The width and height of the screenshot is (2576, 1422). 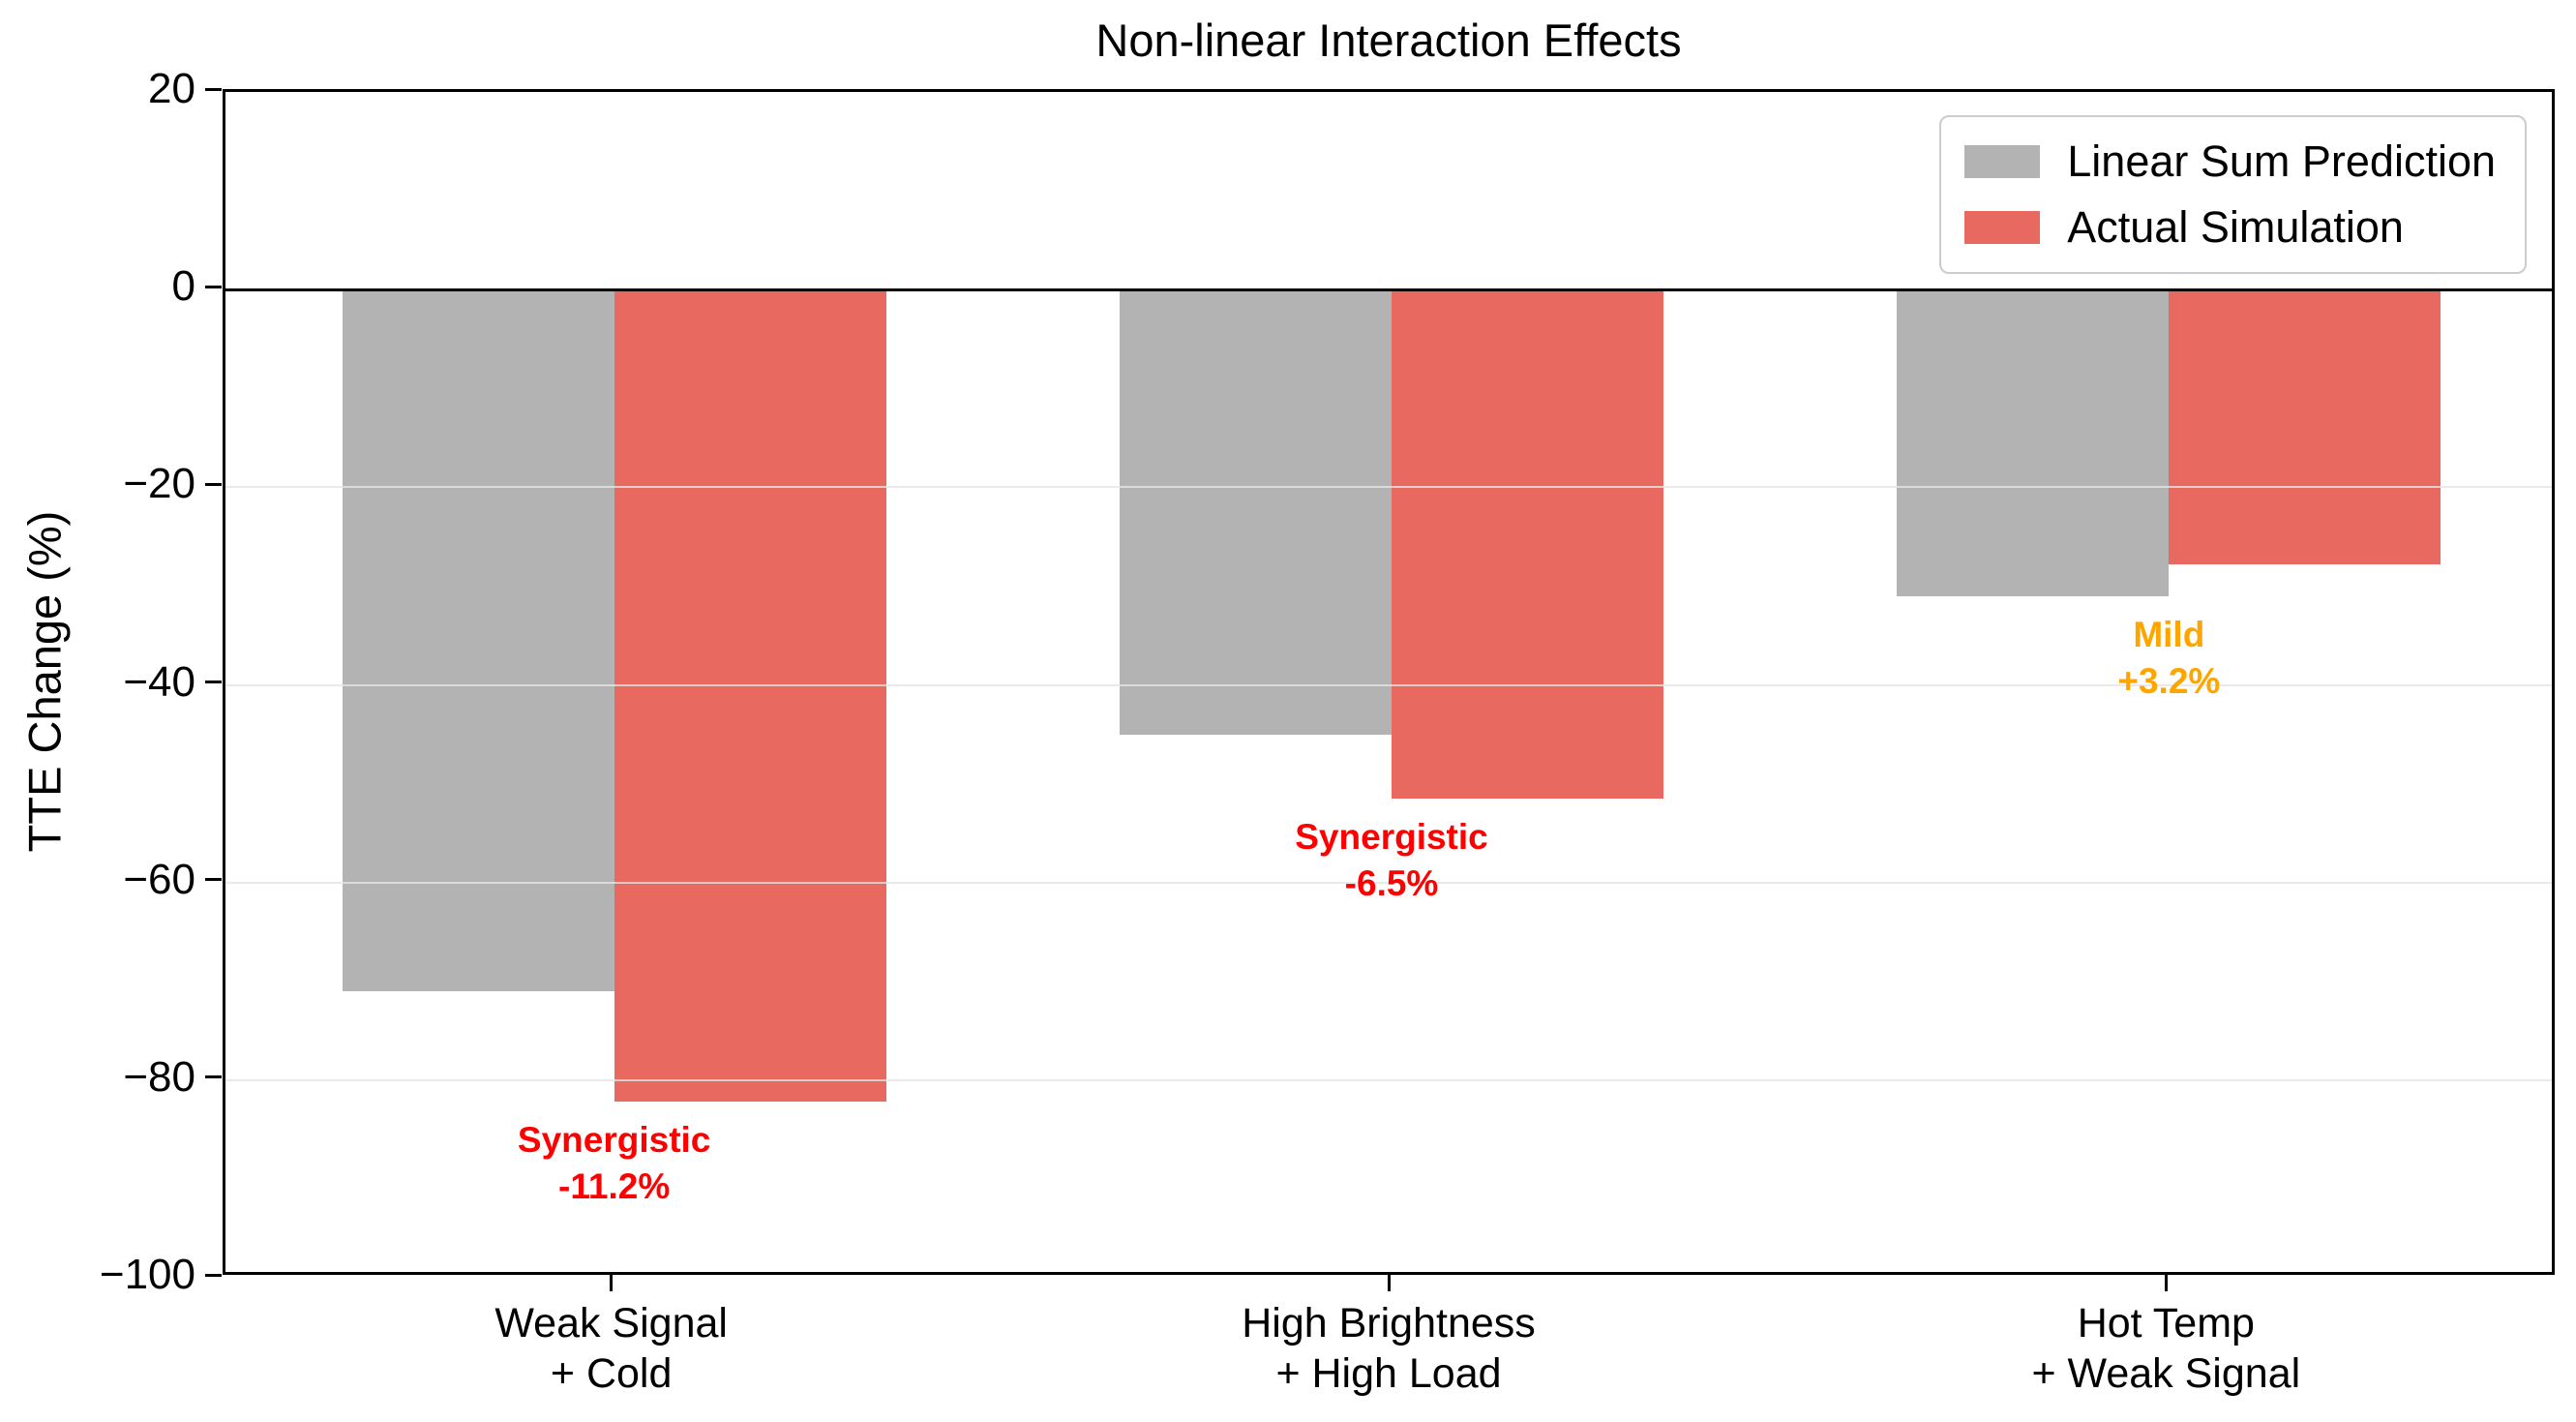 I want to click on legend-label: Linear Sum Prediction, so click(x=2281, y=161).